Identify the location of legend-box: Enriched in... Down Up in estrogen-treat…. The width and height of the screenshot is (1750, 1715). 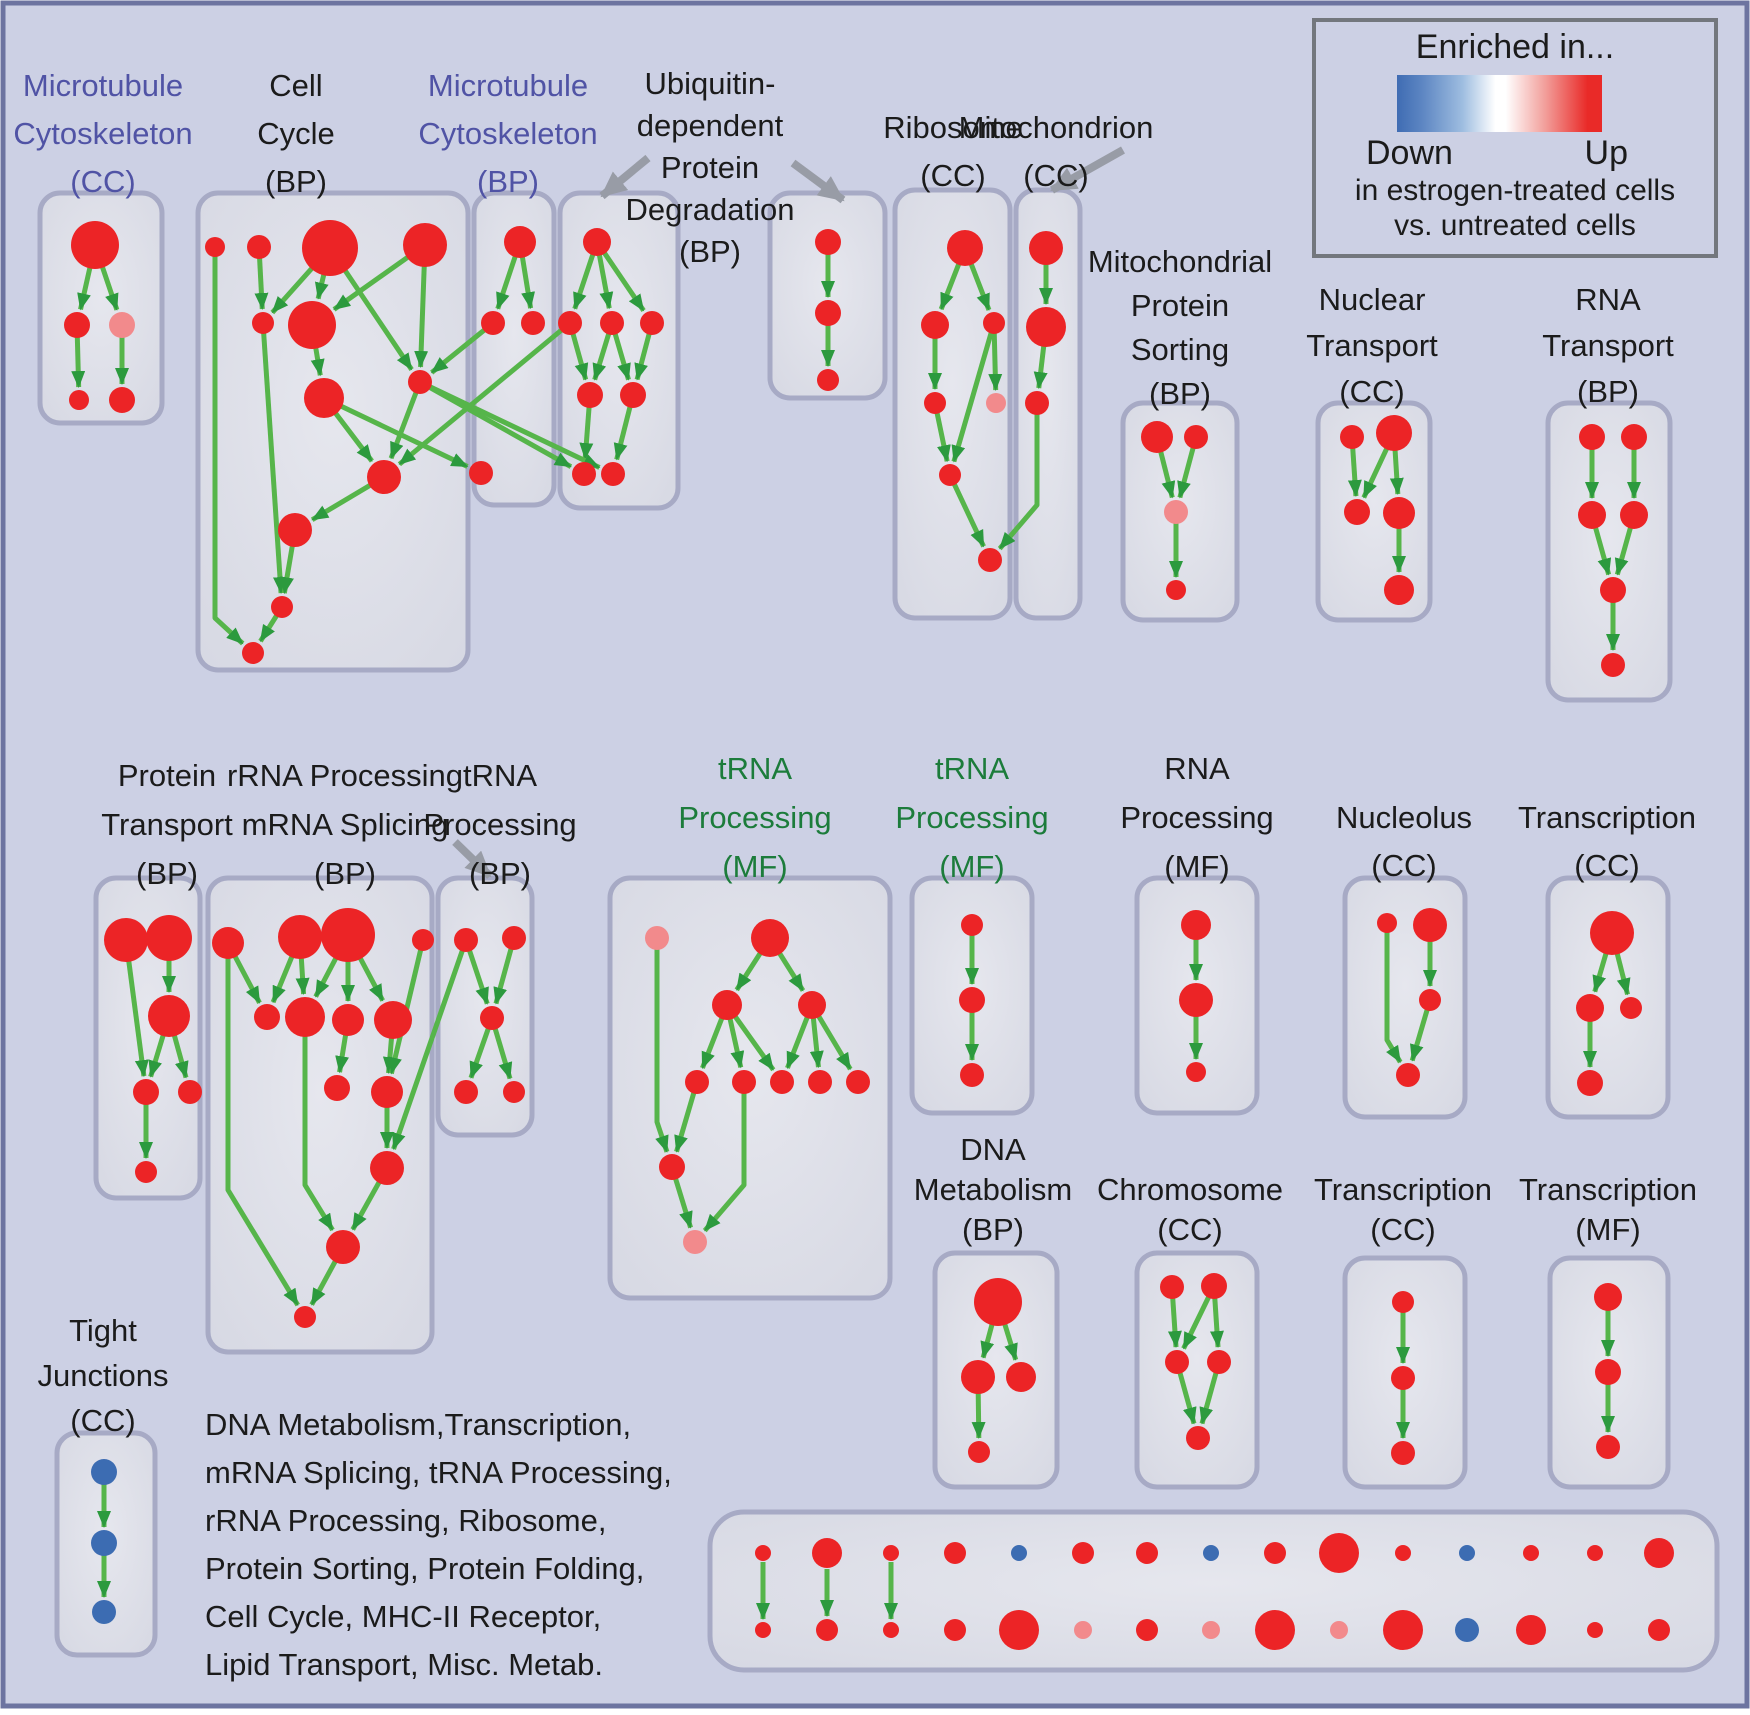
(1515, 138).